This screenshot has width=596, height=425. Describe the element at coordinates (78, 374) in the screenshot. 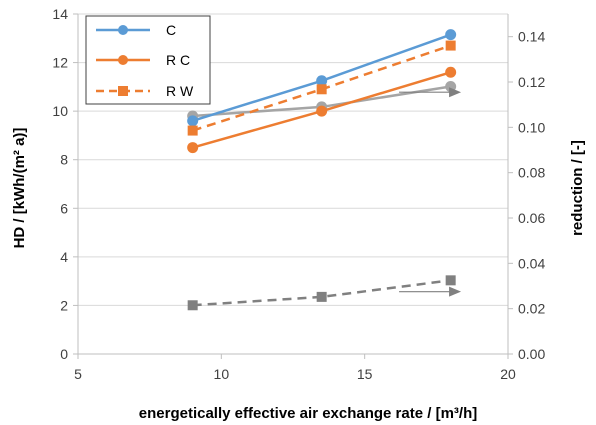

I see `x-tick-label: 5` at that location.